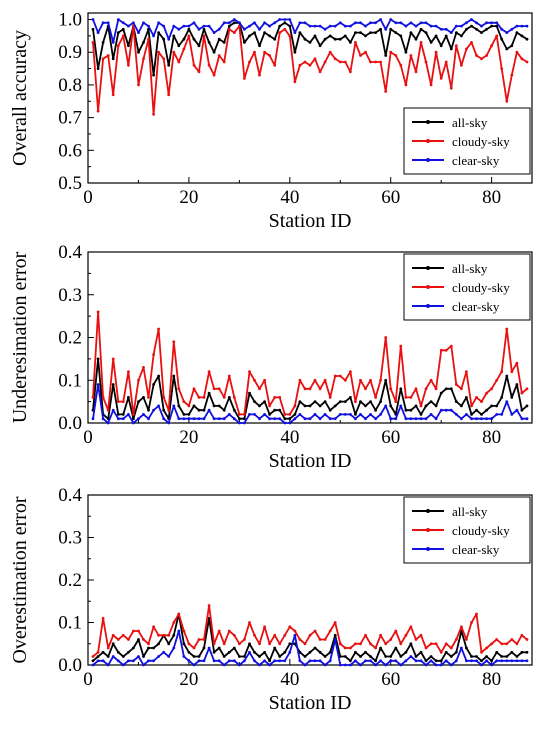 This screenshot has height=730, width=550. I want to click on y-tick-label: 0.4, so click(70, 495).